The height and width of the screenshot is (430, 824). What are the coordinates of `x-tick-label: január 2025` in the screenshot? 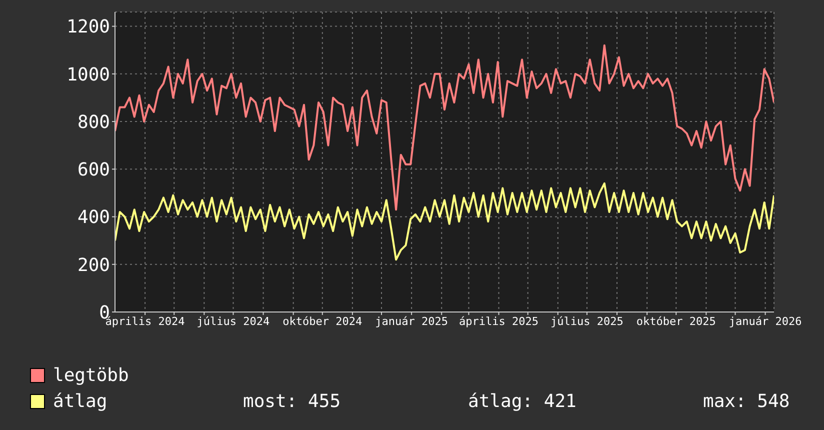 It's located at (411, 321).